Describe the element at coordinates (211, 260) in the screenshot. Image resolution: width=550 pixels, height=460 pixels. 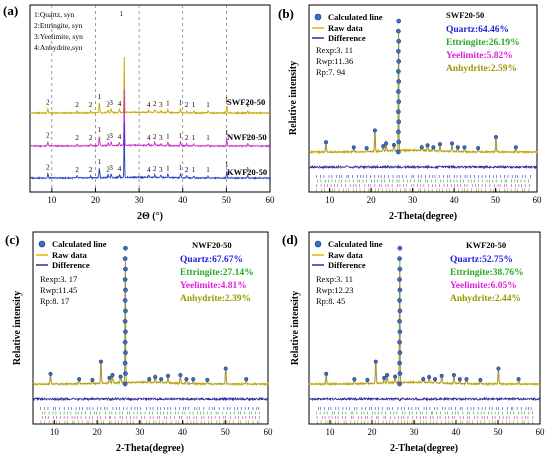
I see `phase-quartz: Quartz:67.67%` at that location.